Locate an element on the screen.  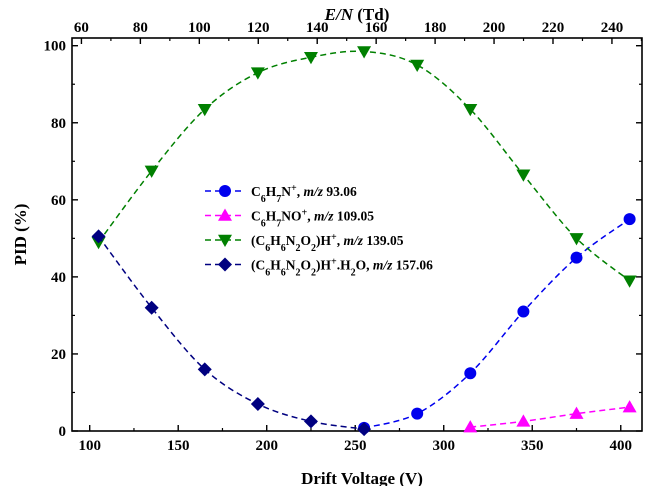
legend-item: C6H7N+, m/z 93.06 is located at coordinates (281, 194).